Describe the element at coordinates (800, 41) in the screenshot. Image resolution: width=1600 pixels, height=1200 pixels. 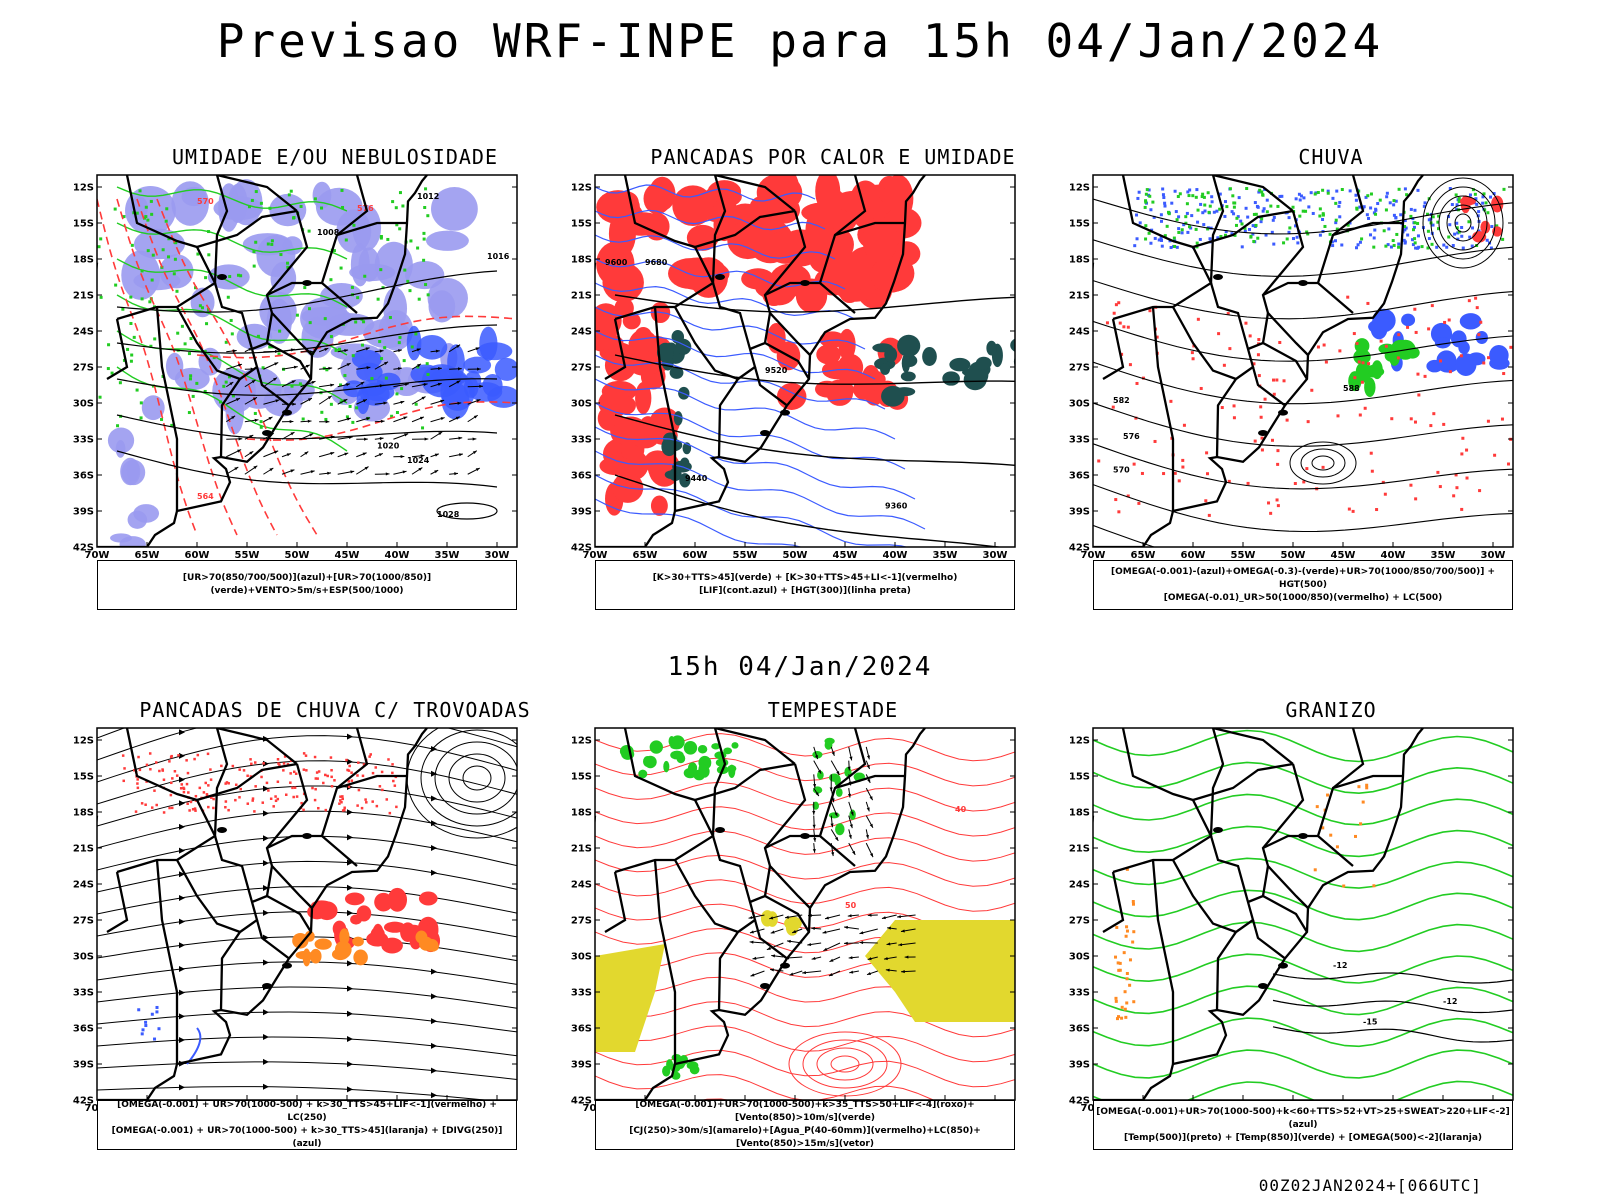
I see `main-title: Previsao WRF-INPE para 15h 04/Jan/2024` at that location.